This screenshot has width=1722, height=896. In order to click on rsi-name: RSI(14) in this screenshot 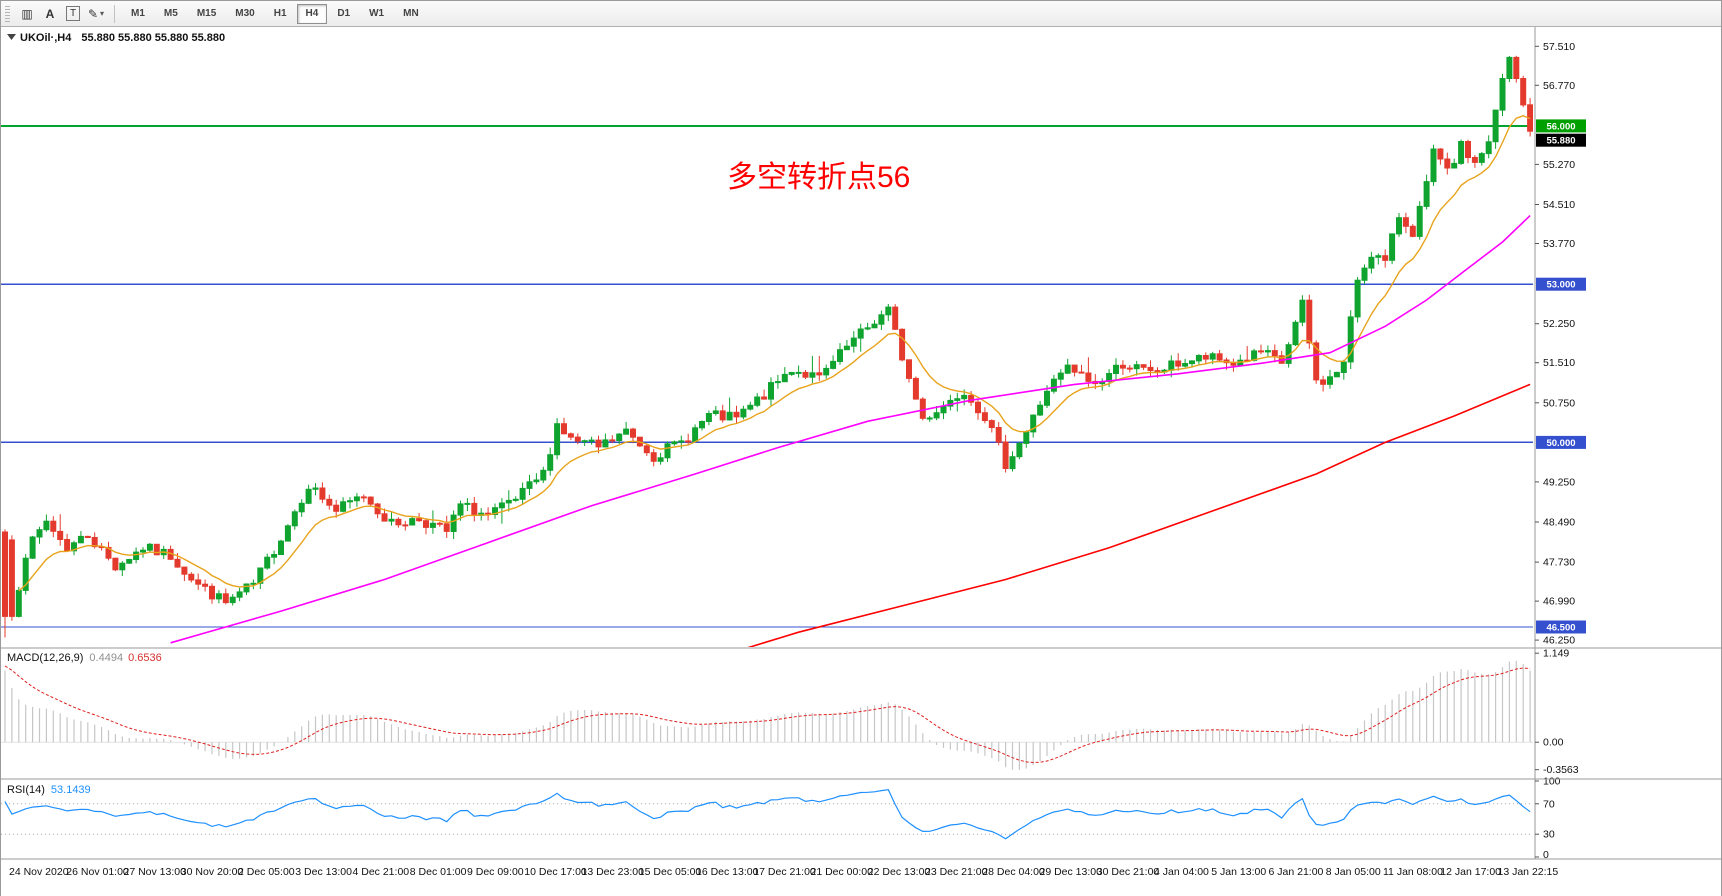, I will do `click(26, 790)`.